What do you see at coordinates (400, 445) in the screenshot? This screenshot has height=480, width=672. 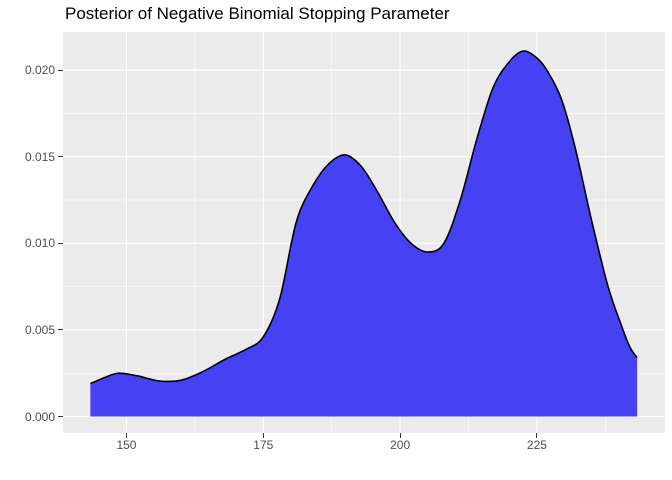 I see `x-tick-label: 200` at bounding box center [400, 445].